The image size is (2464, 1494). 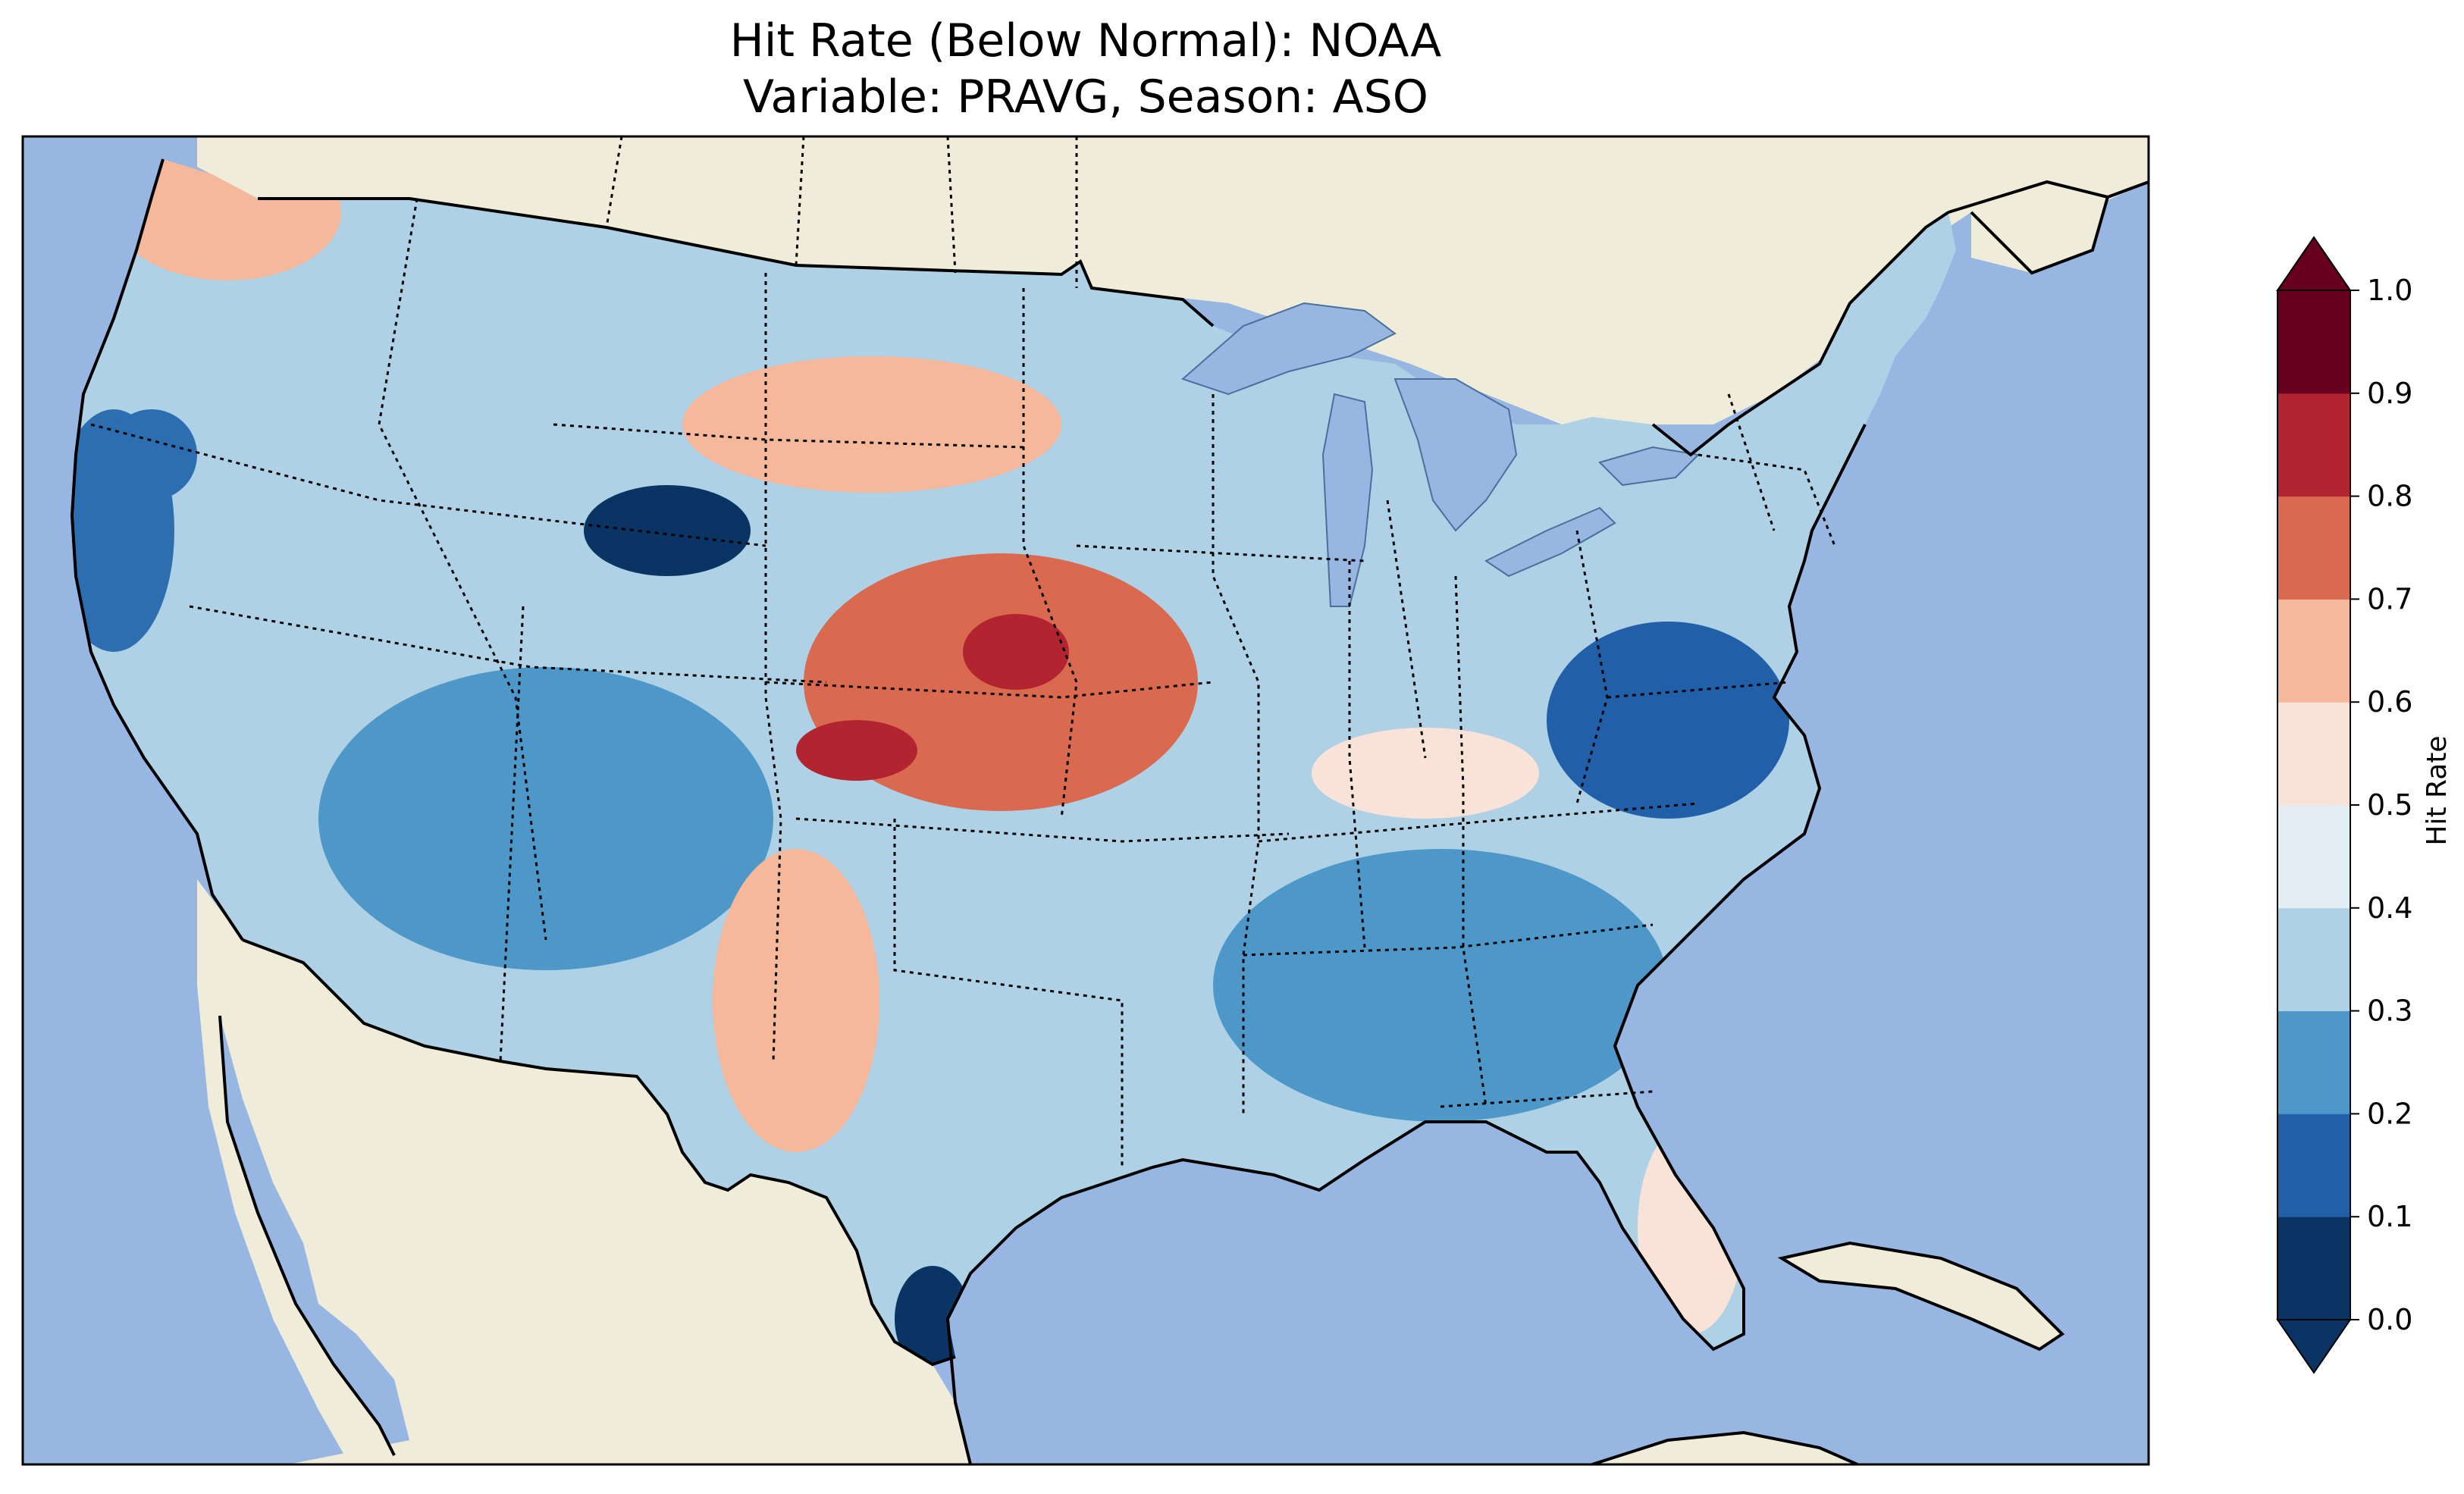 I want to click on maritimes-land, so click(x=2040, y=227).